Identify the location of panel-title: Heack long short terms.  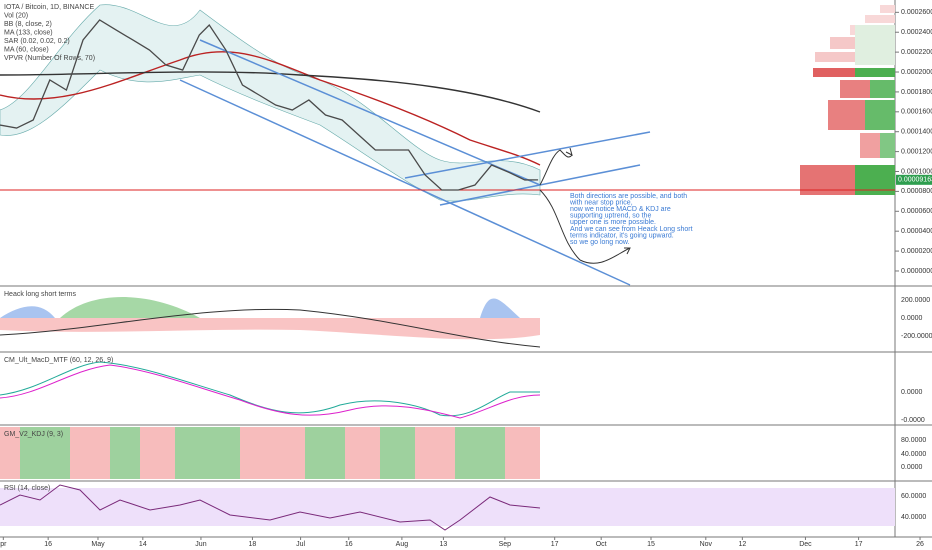
(40, 294).